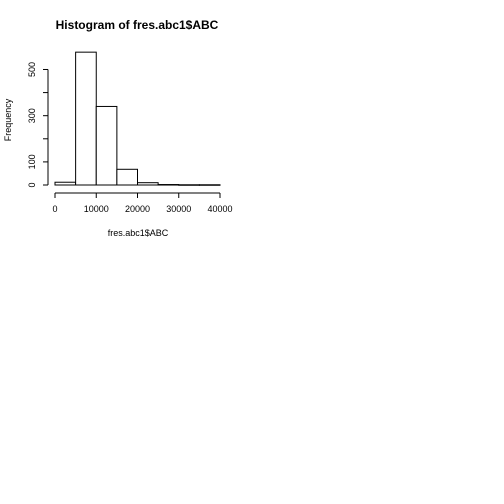 The width and height of the screenshot is (504, 504). What do you see at coordinates (137, 118) in the screenshot?
I see `histogram-bars` at bounding box center [137, 118].